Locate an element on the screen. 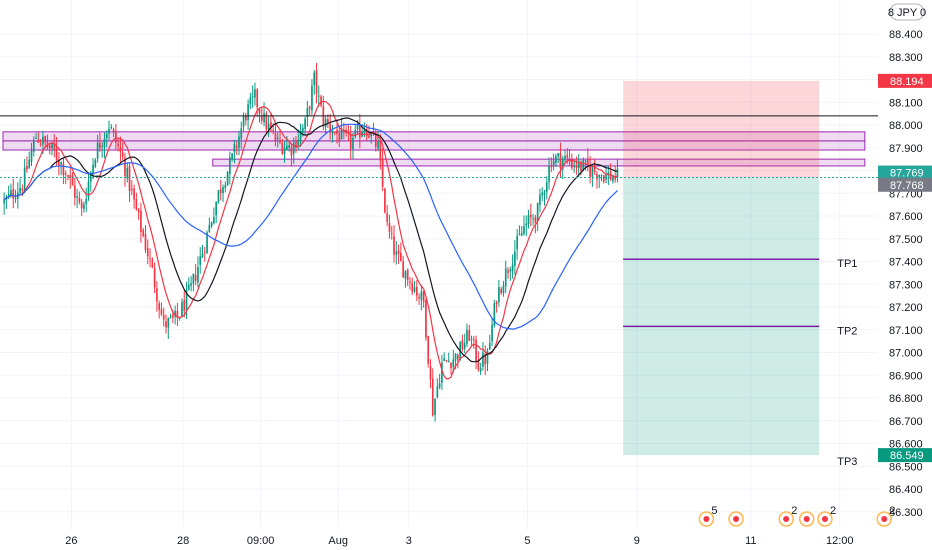  y-tick-label: 86.400 is located at coordinates (906, 490).